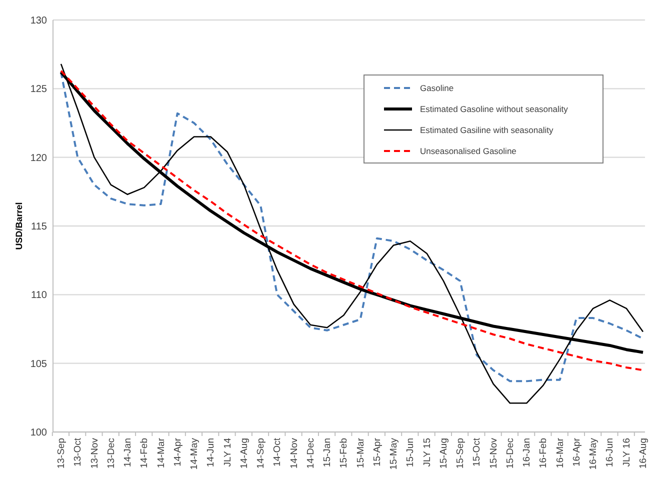 The width and height of the screenshot is (663, 500). What do you see at coordinates (278, 452) in the screenshot?
I see `x-tick-label: 14-Oct` at bounding box center [278, 452].